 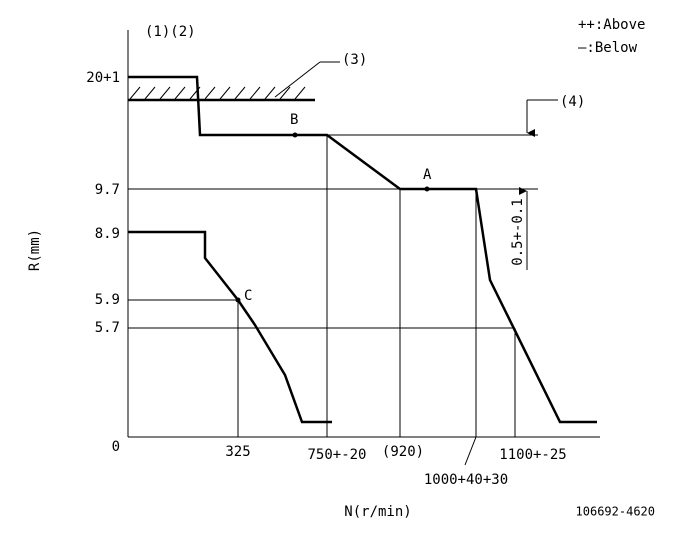 What do you see at coordinates (237, 452) in the screenshot?
I see `x-label: 325` at bounding box center [237, 452].